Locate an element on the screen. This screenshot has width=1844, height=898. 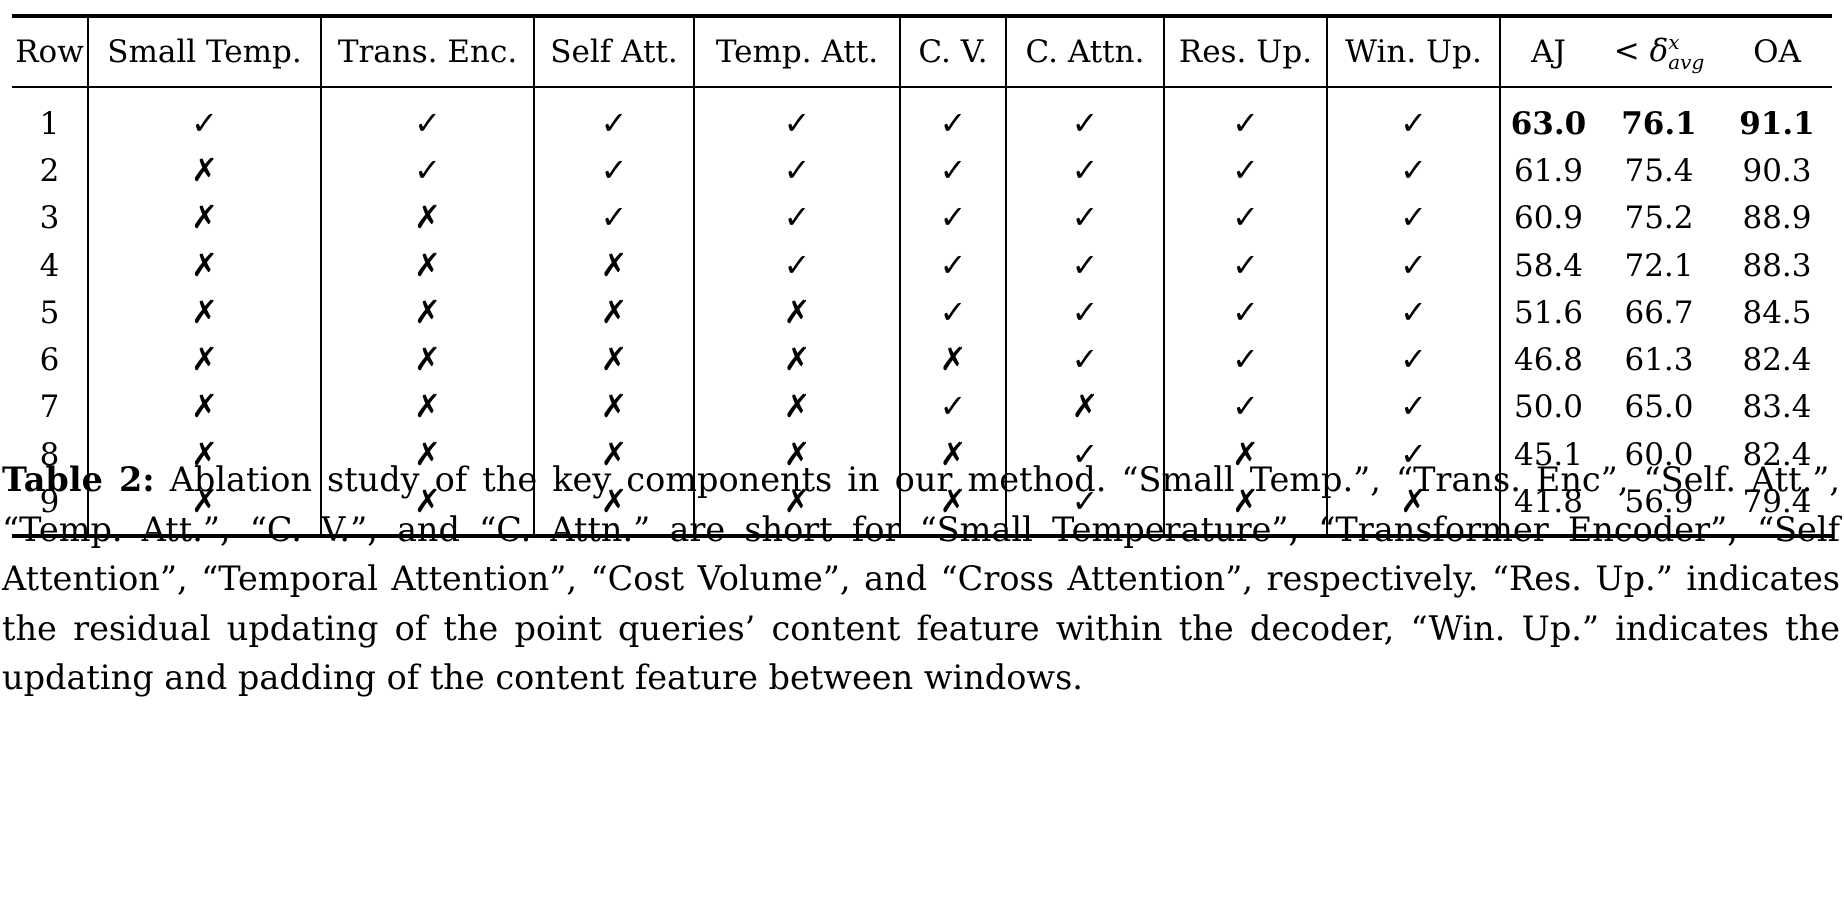
header-small-temp: Small Temp. is located at coordinates (204, 51).